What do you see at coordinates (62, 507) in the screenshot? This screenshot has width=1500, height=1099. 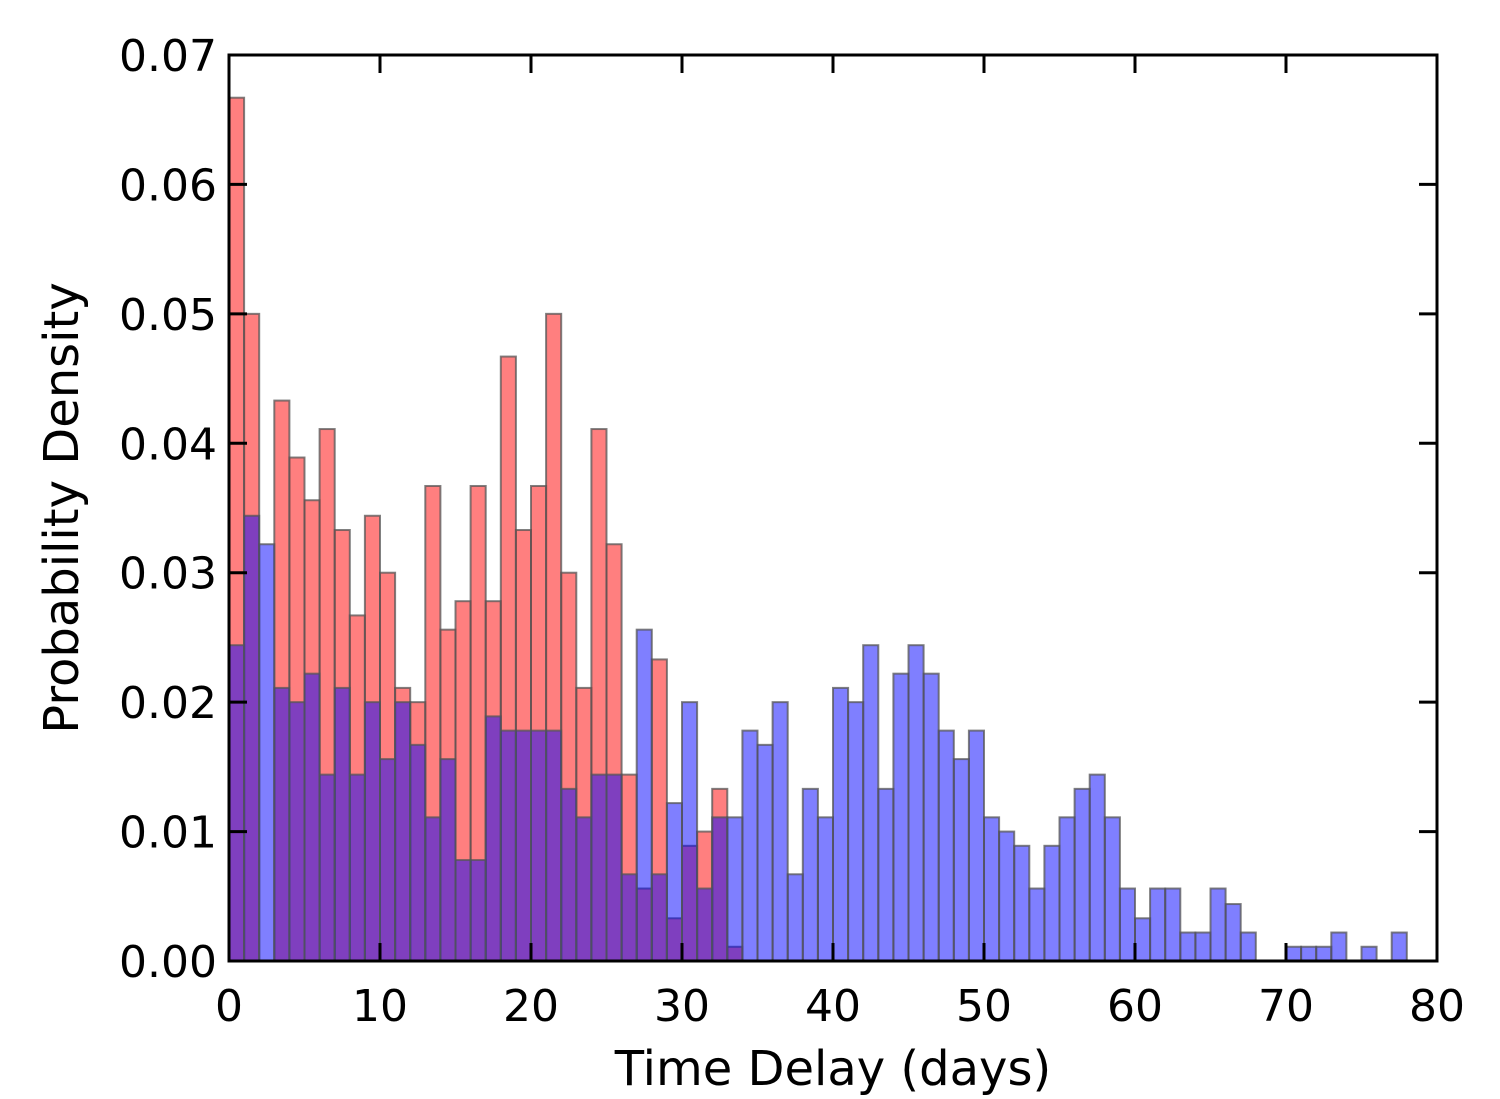 I see `y-axis-label: Probability Density` at bounding box center [62, 507].